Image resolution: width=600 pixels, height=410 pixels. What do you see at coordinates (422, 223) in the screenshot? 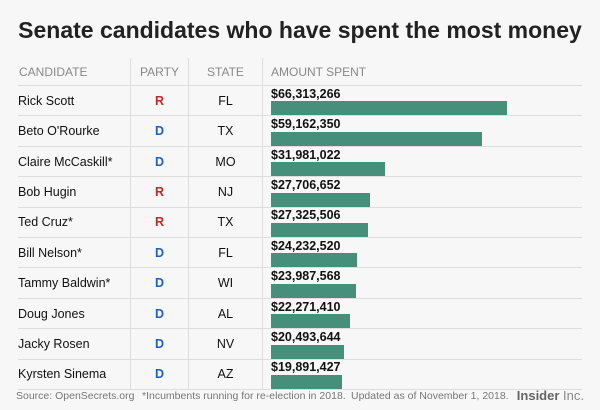
I see `amount-cell: $27,325,506` at bounding box center [422, 223].